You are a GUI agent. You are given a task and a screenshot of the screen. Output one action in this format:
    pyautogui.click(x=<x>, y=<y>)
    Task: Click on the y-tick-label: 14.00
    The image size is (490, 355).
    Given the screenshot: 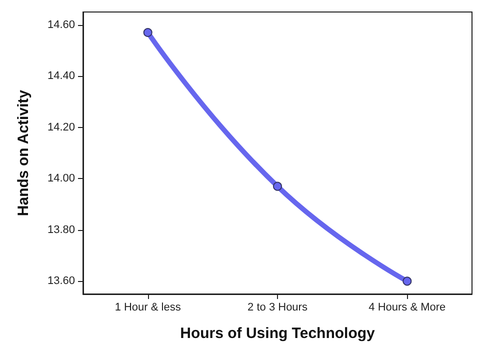 What is the action you would take?
    pyautogui.click(x=61, y=178)
    